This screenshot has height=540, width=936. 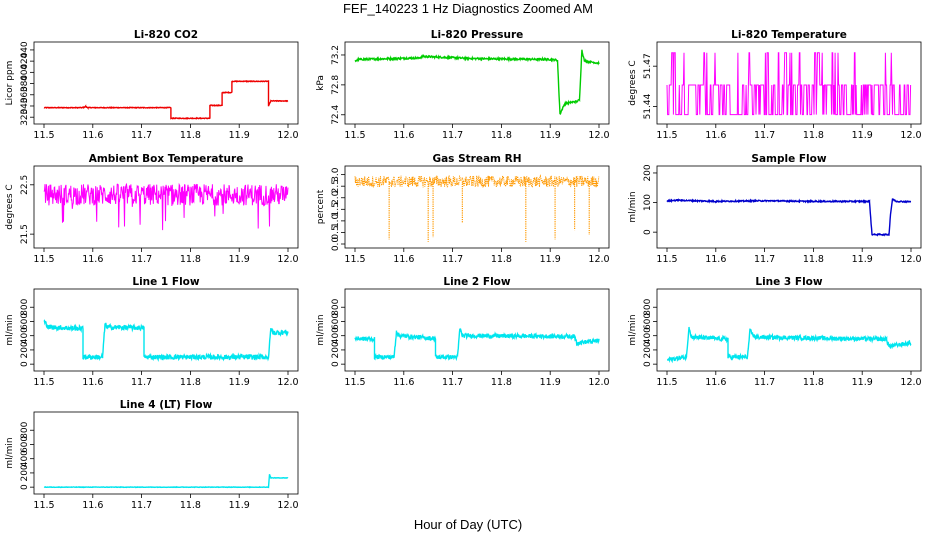 What do you see at coordinates (648, 66) in the screenshot?
I see `y-tick-label: 51.47` at bounding box center [648, 66].